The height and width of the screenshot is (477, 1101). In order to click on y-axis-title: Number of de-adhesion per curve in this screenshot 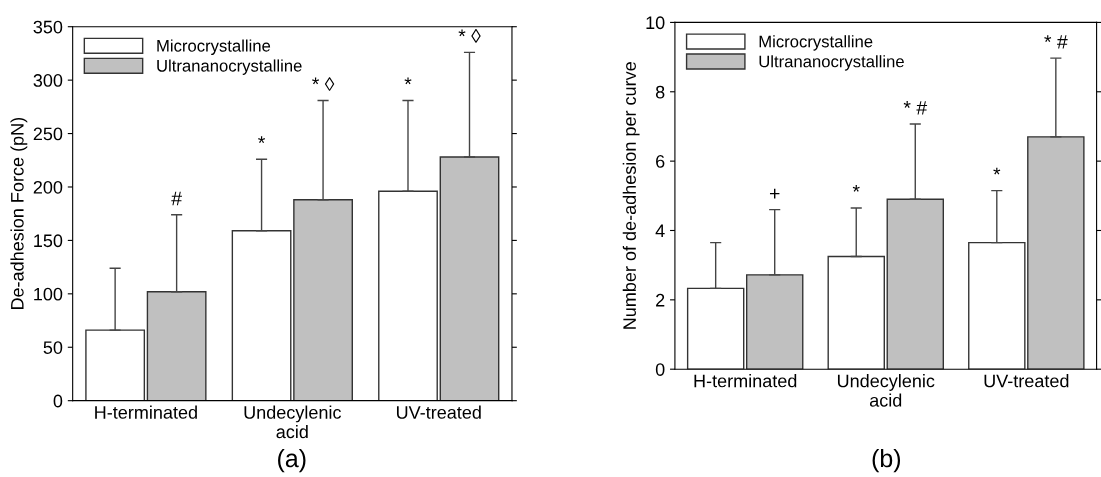, I will do `click(631, 195)`.